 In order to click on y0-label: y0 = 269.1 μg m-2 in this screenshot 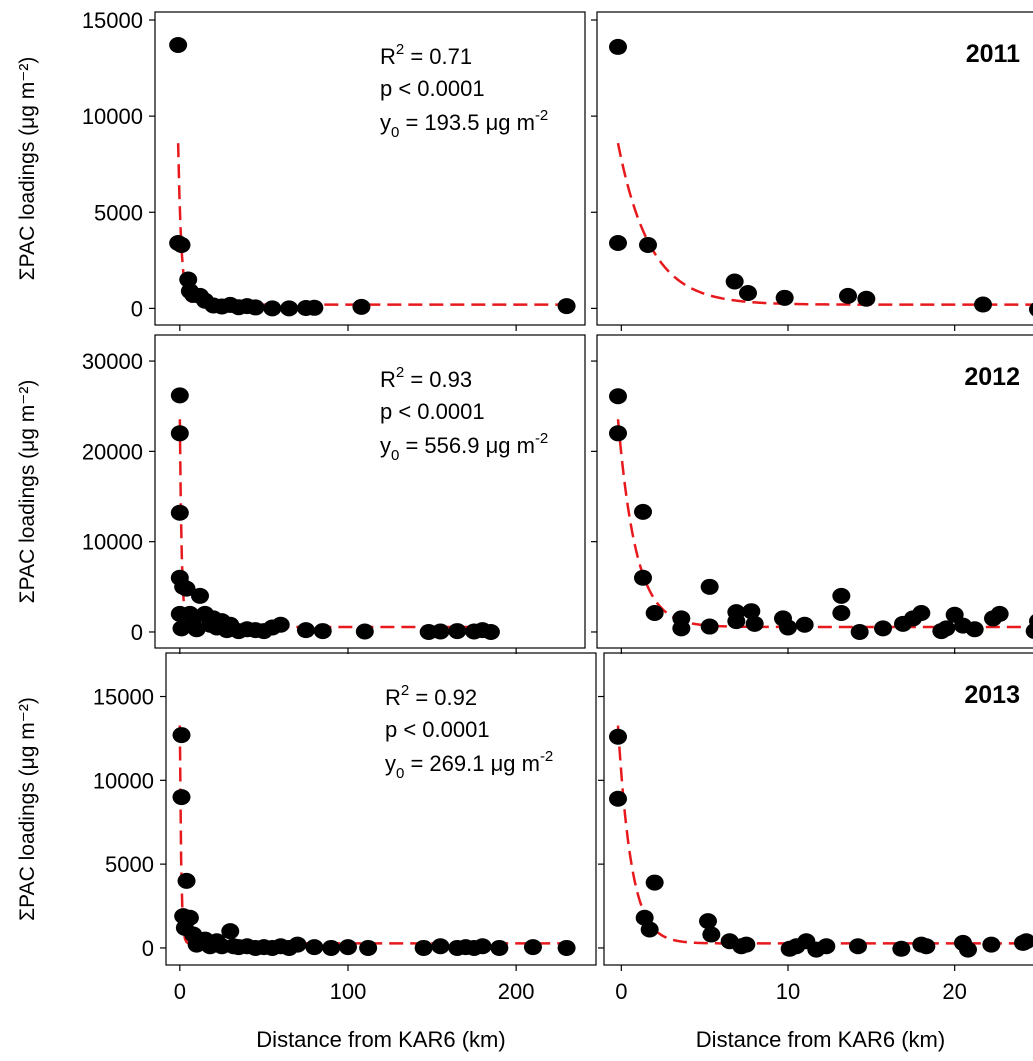, I will do `click(469, 765)`.